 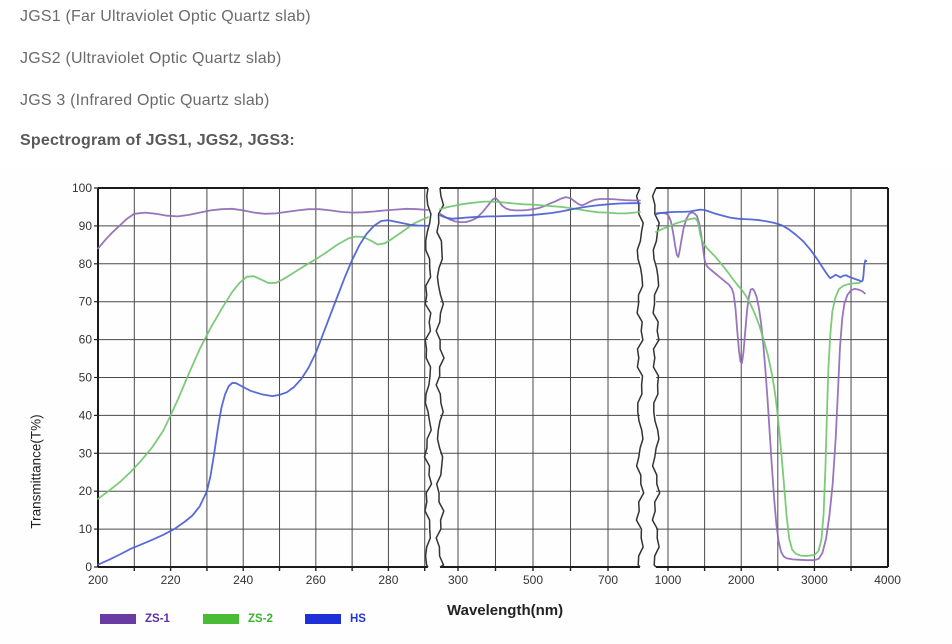 What do you see at coordinates (505, 610) in the screenshot?
I see `x-axis-title: Wavelength(nm)` at bounding box center [505, 610].